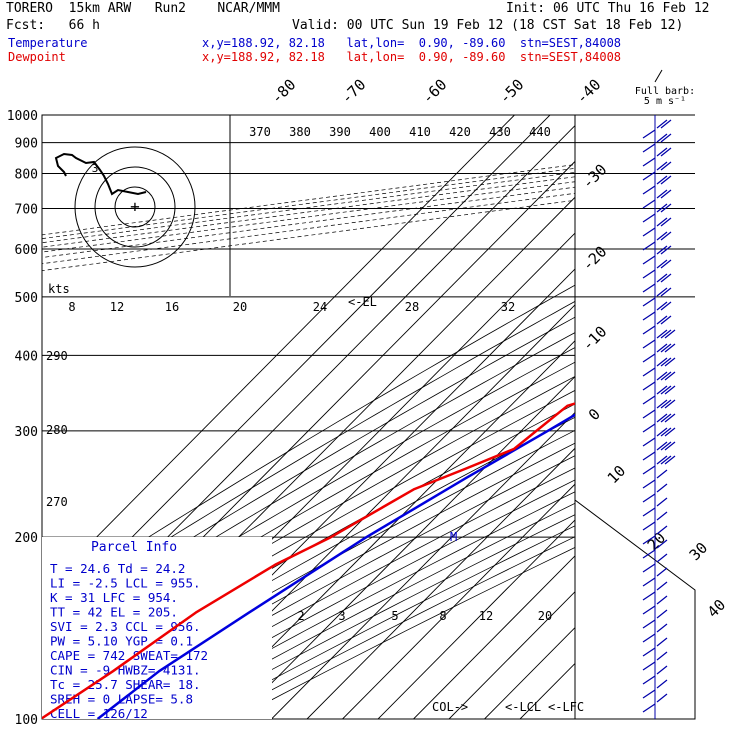 Image resolution: width=740 pixels, height=740 pixels. Describe the element at coordinates (99, 713) in the screenshot. I see `parcel-row: CELL = 126/12` at that location.